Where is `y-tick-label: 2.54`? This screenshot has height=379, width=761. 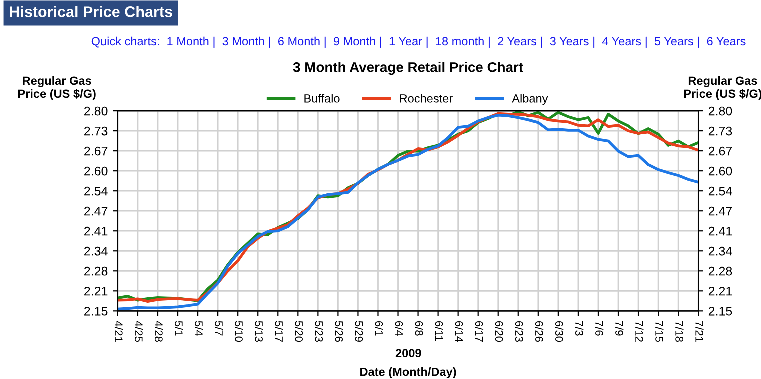
y-tick-label: 2.54 is located at coordinates (96, 191).